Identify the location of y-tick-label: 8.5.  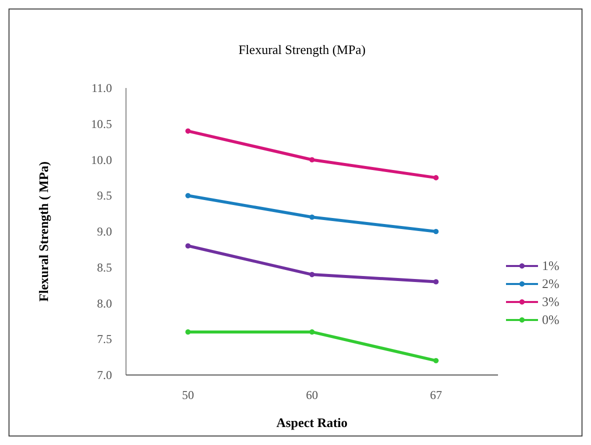
(104, 267).